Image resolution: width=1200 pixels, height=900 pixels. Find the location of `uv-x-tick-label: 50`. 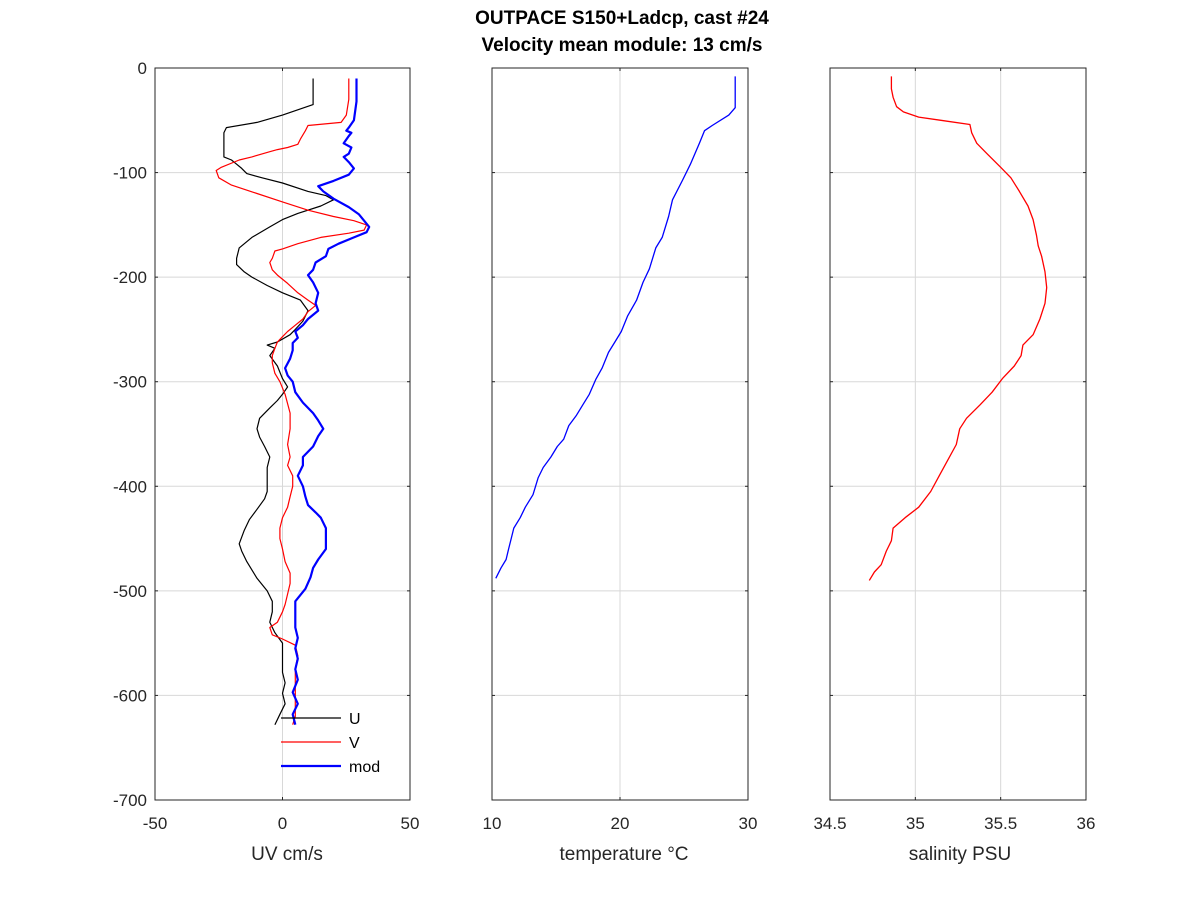

uv-x-tick-label: 50 is located at coordinates (410, 823).